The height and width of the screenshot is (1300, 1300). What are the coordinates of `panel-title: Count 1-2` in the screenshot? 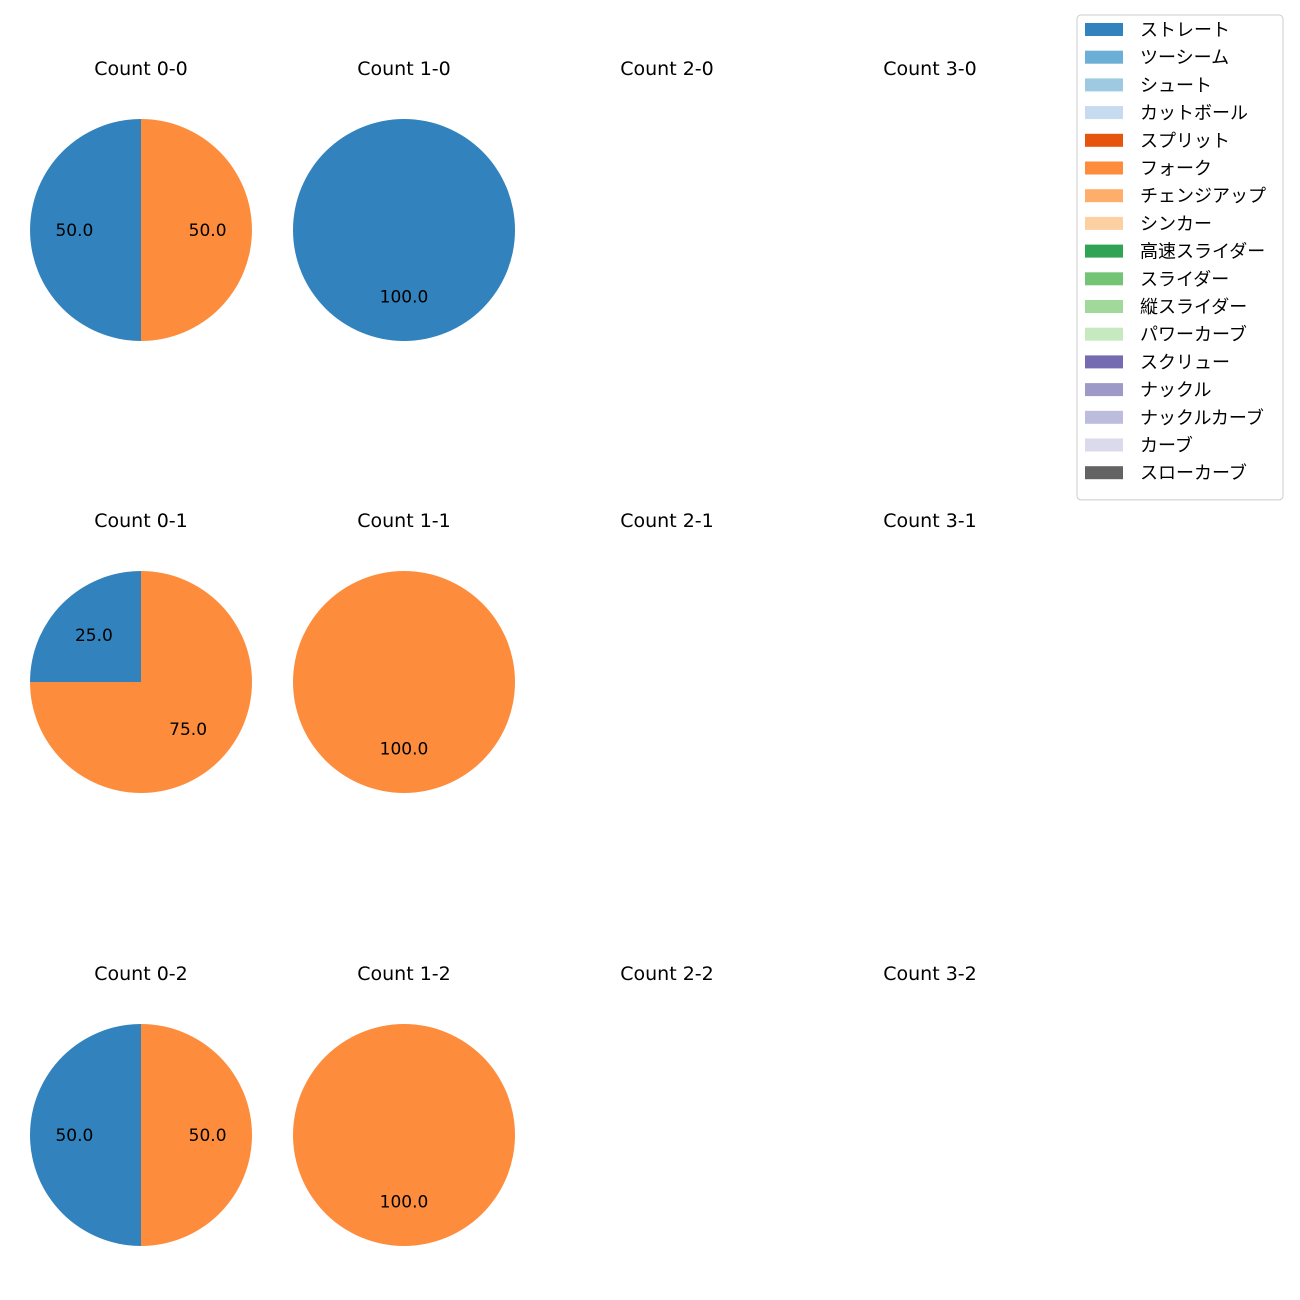 It's located at (404, 974).